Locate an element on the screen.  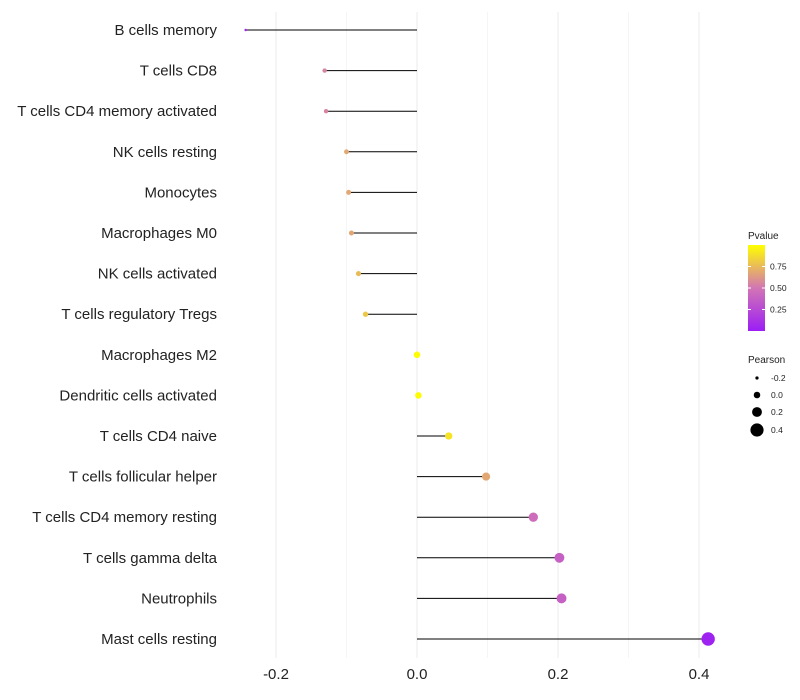
category-label: T cells gamma delta is located at coordinates (150, 558).